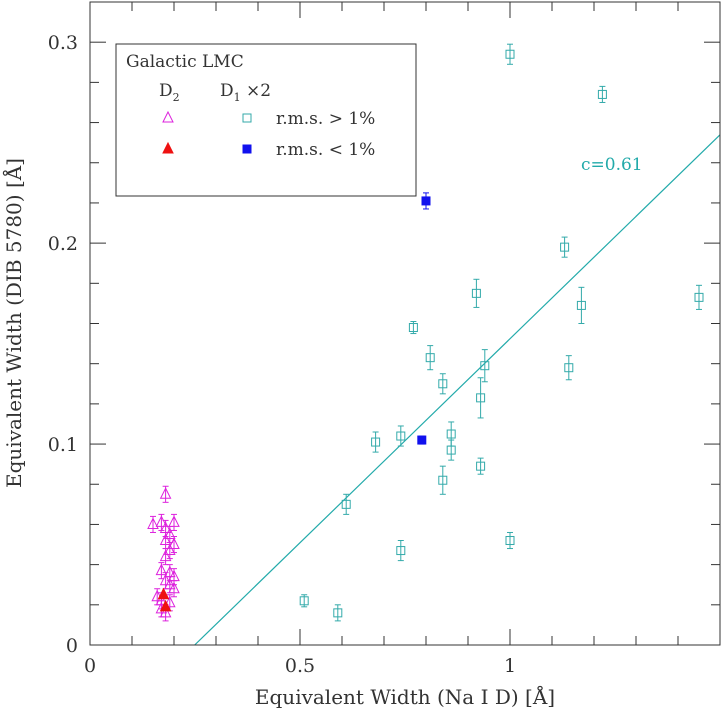 This screenshot has height=714, width=722. I want to click on legend-col1: D2, so click(169, 92).